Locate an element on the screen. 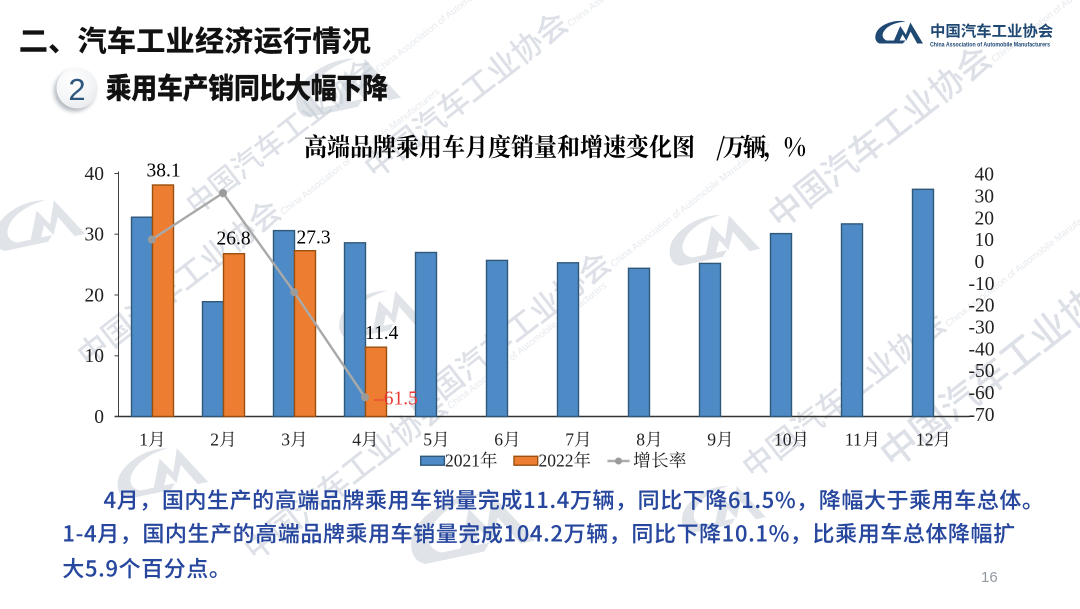  svg-text: -60 is located at coordinates (982, 393).